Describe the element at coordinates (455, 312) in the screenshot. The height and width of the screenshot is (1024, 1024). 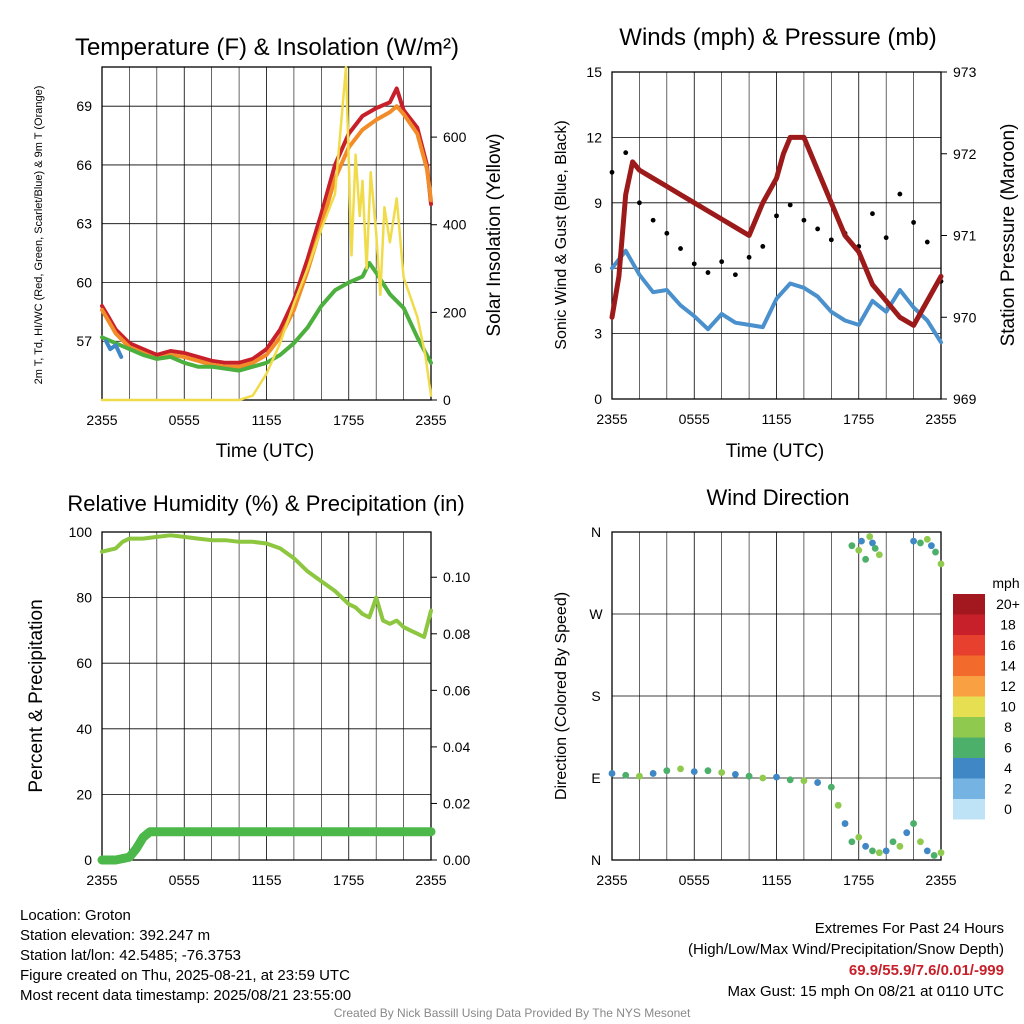
I see `y2-tick-label: 200` at that location.